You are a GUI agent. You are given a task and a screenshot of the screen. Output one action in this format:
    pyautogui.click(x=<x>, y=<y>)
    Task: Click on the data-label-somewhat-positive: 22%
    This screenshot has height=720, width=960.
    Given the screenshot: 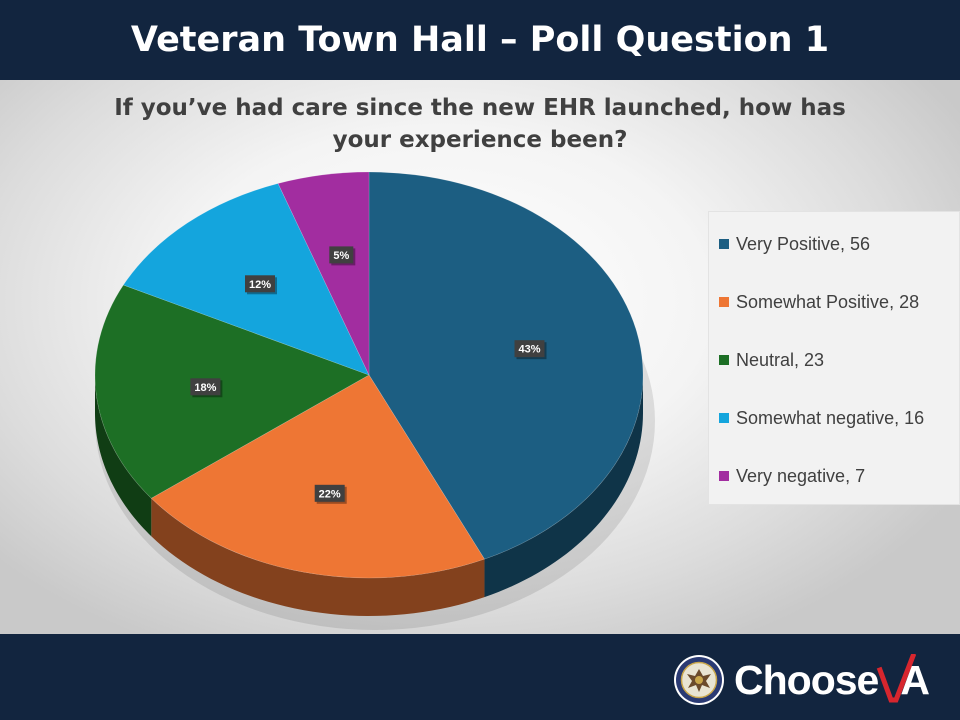 What is the action you would take?
    pyautogui.click(x=330, y=494)
    